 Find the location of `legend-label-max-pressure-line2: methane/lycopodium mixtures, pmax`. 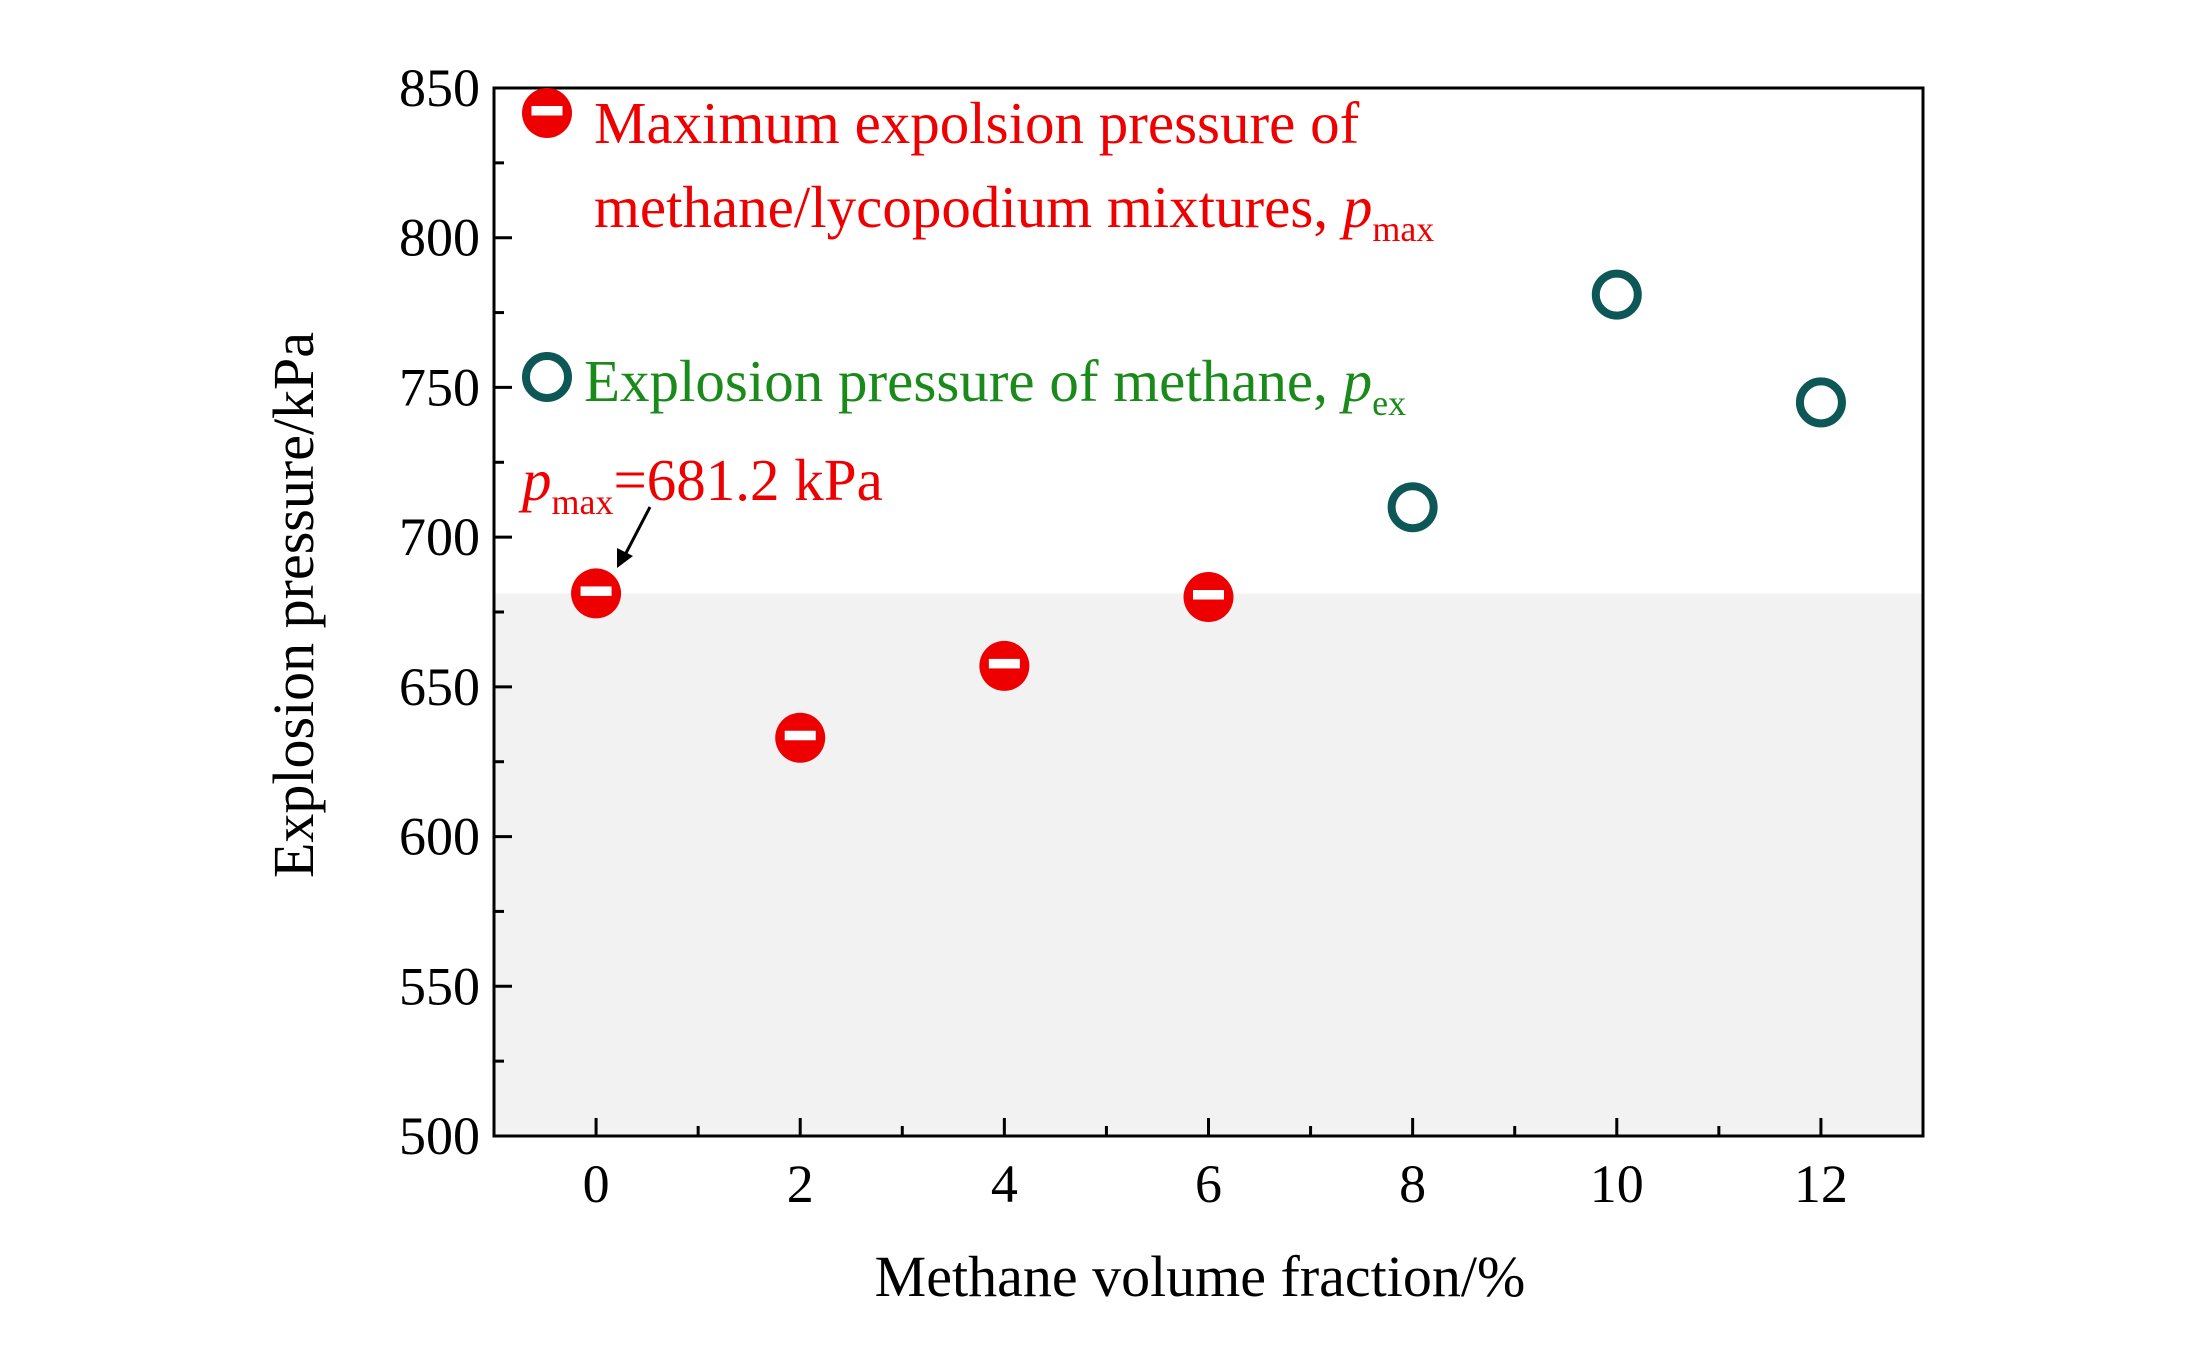

legend-label-max-pressure-line2: methane/lycopodium mixtures, pmax is located at coordinates (1014, 211).